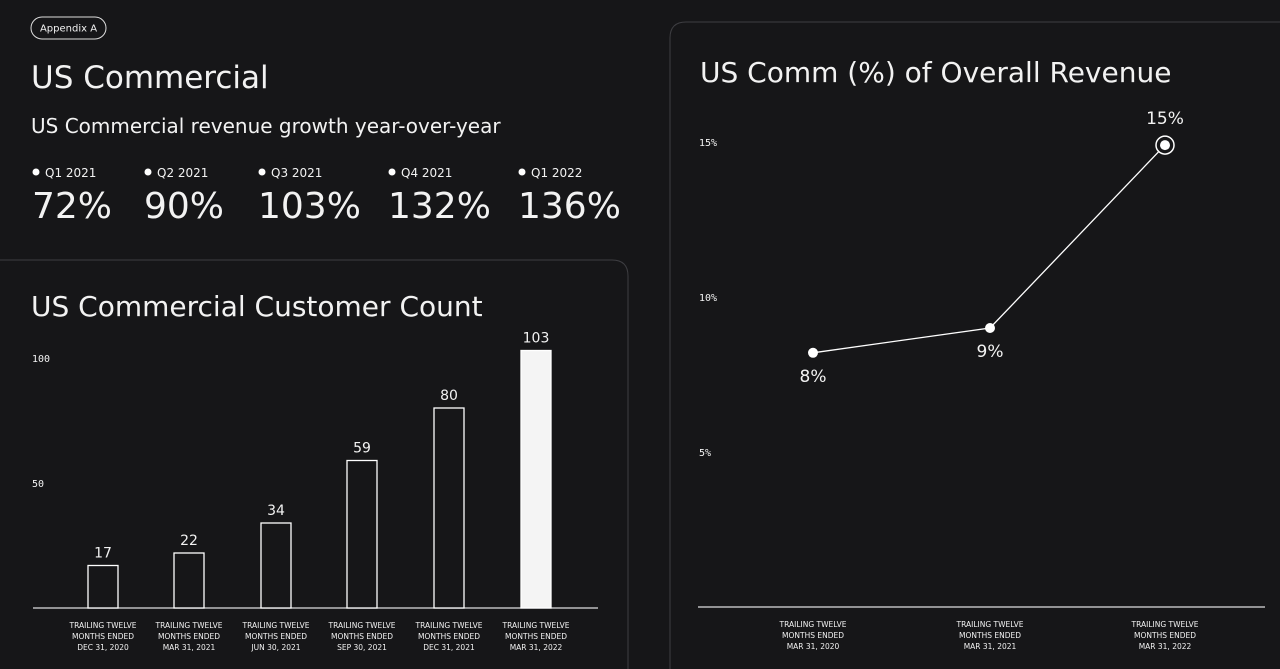 Image resolution: width=1280 pixels, height=669 pixels. What do you see at coordinates (362, 647) in the screenshot?
I see `x-tick-label: SEP 30, 2021` at bounding box center [362, 647].